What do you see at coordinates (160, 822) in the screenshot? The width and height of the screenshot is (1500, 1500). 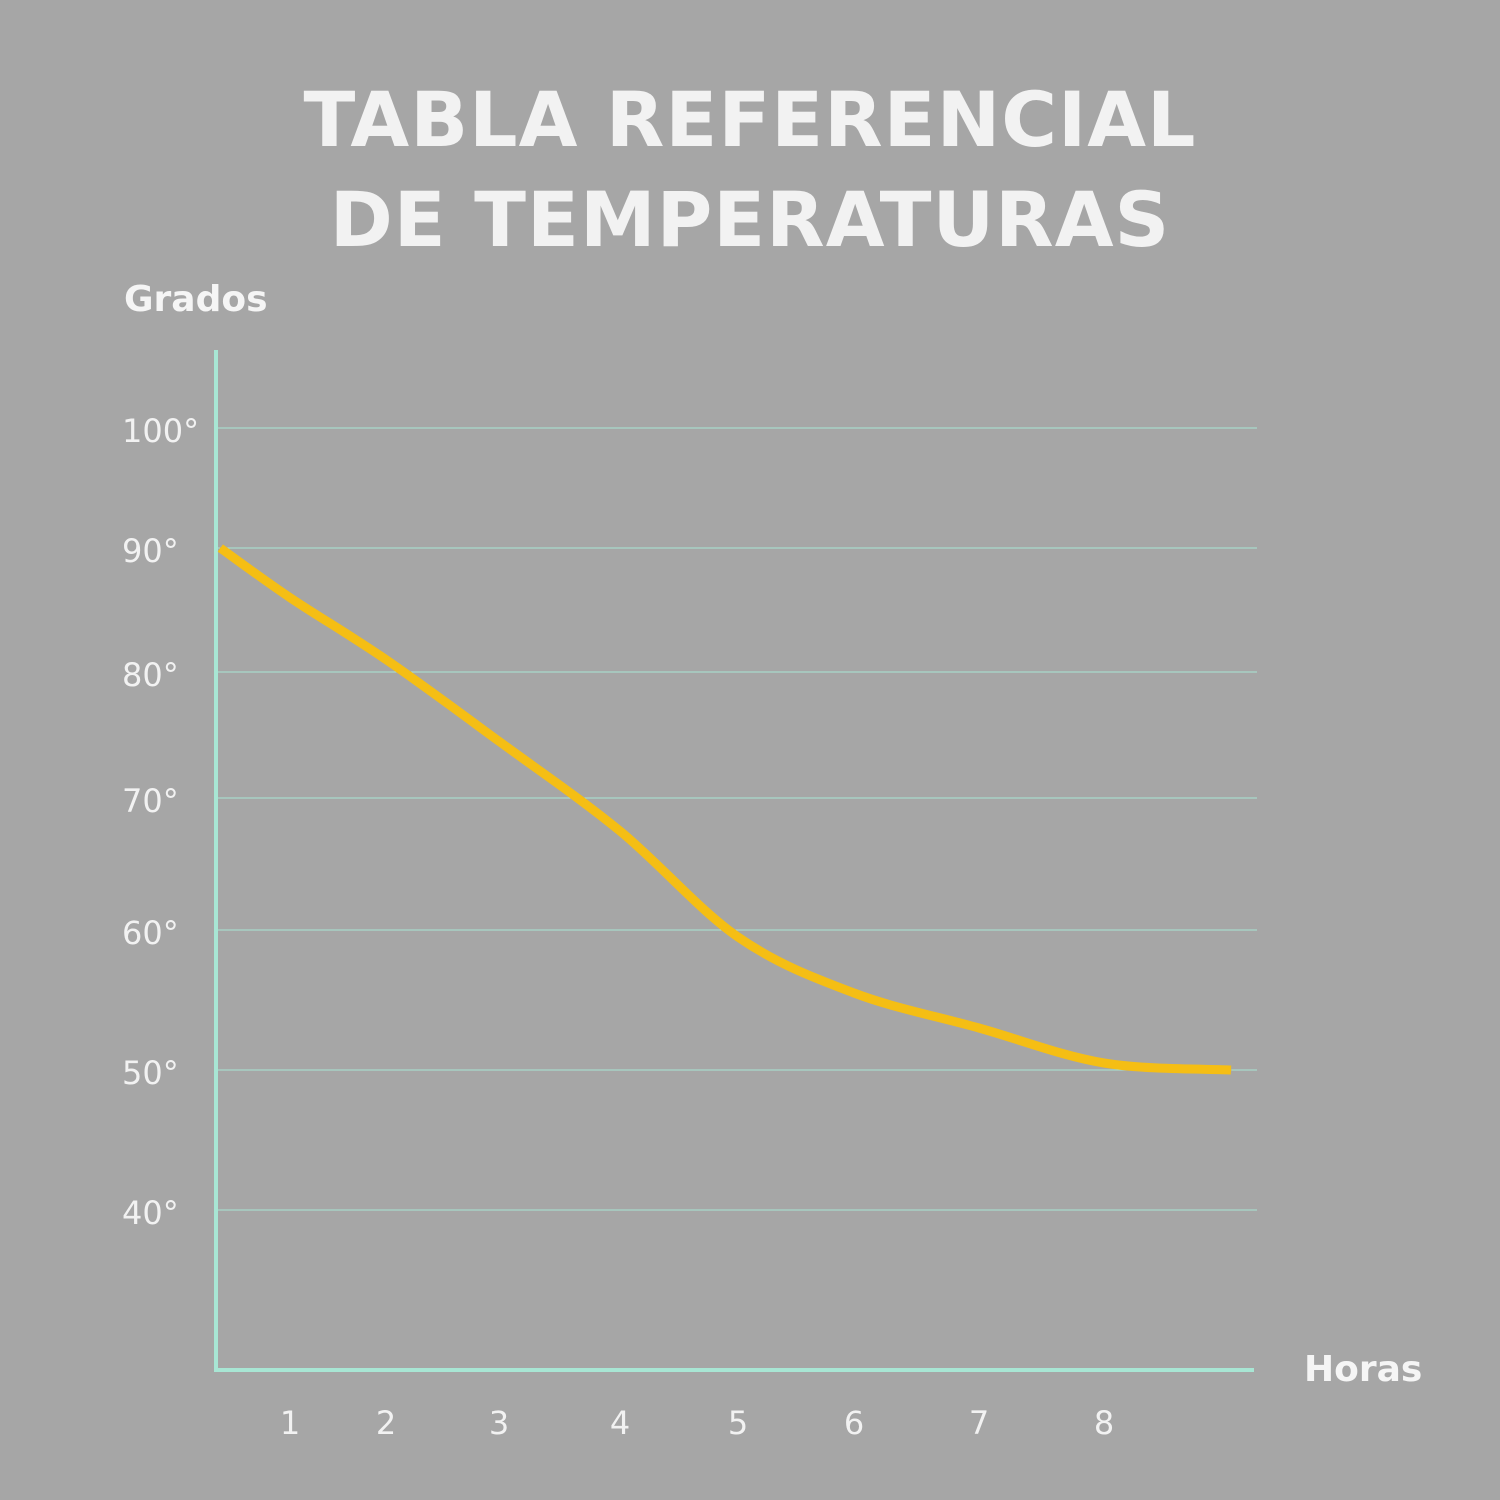 I see `y-tick-labels: 100° 90° 80° 70° 60° 50° 40°` at bounding box center [160, 822].